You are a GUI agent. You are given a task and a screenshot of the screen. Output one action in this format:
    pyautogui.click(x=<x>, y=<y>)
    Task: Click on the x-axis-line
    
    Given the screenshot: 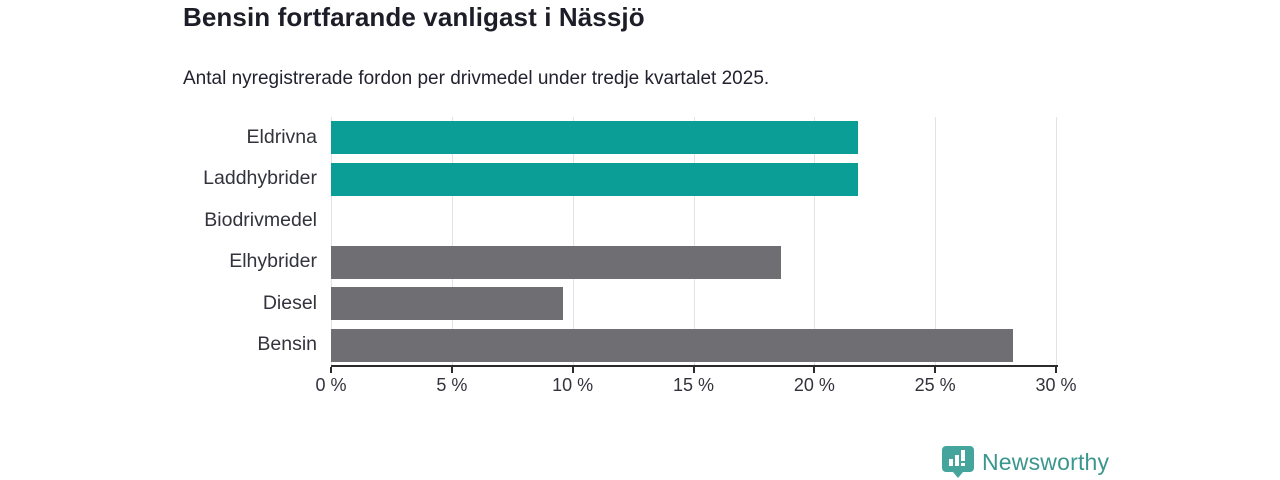 What is the action you would take?
    pyautogui.click(x=694, y=366)
    